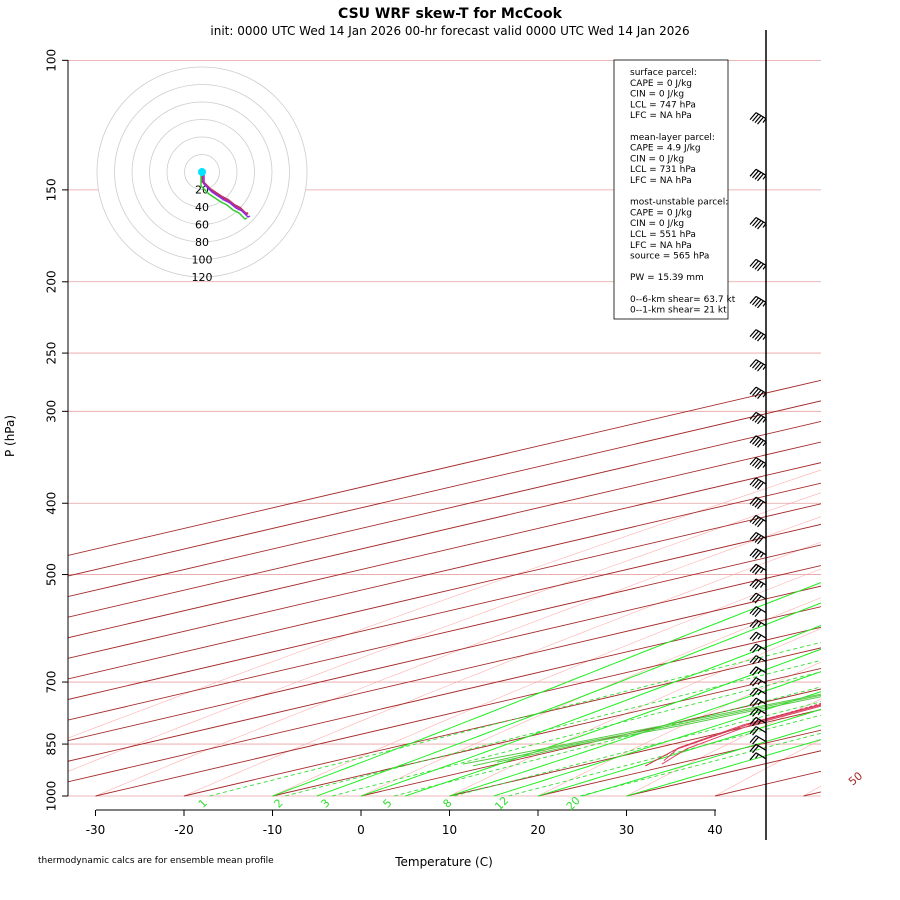 Image resolution: width=900 pixels, height=900 pixels. I want to click on isotherm-line, so click(546, 732).